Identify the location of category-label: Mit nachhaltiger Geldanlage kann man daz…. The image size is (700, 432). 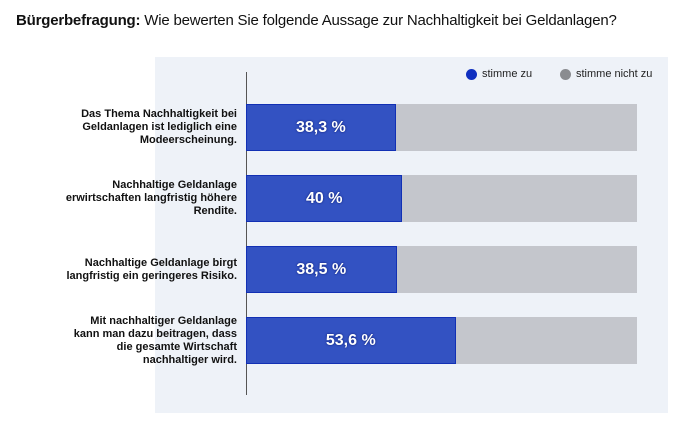
(155, 340).